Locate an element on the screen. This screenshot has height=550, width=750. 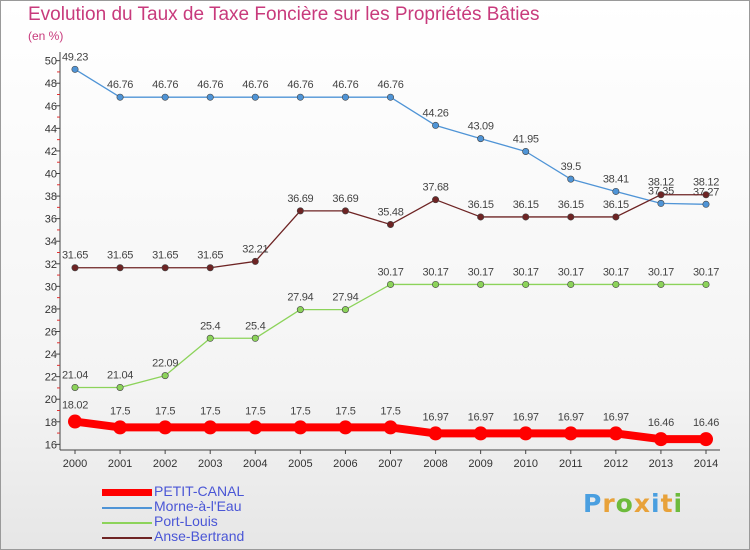
data-label: 25.4 is located at coordinates (255, 326).